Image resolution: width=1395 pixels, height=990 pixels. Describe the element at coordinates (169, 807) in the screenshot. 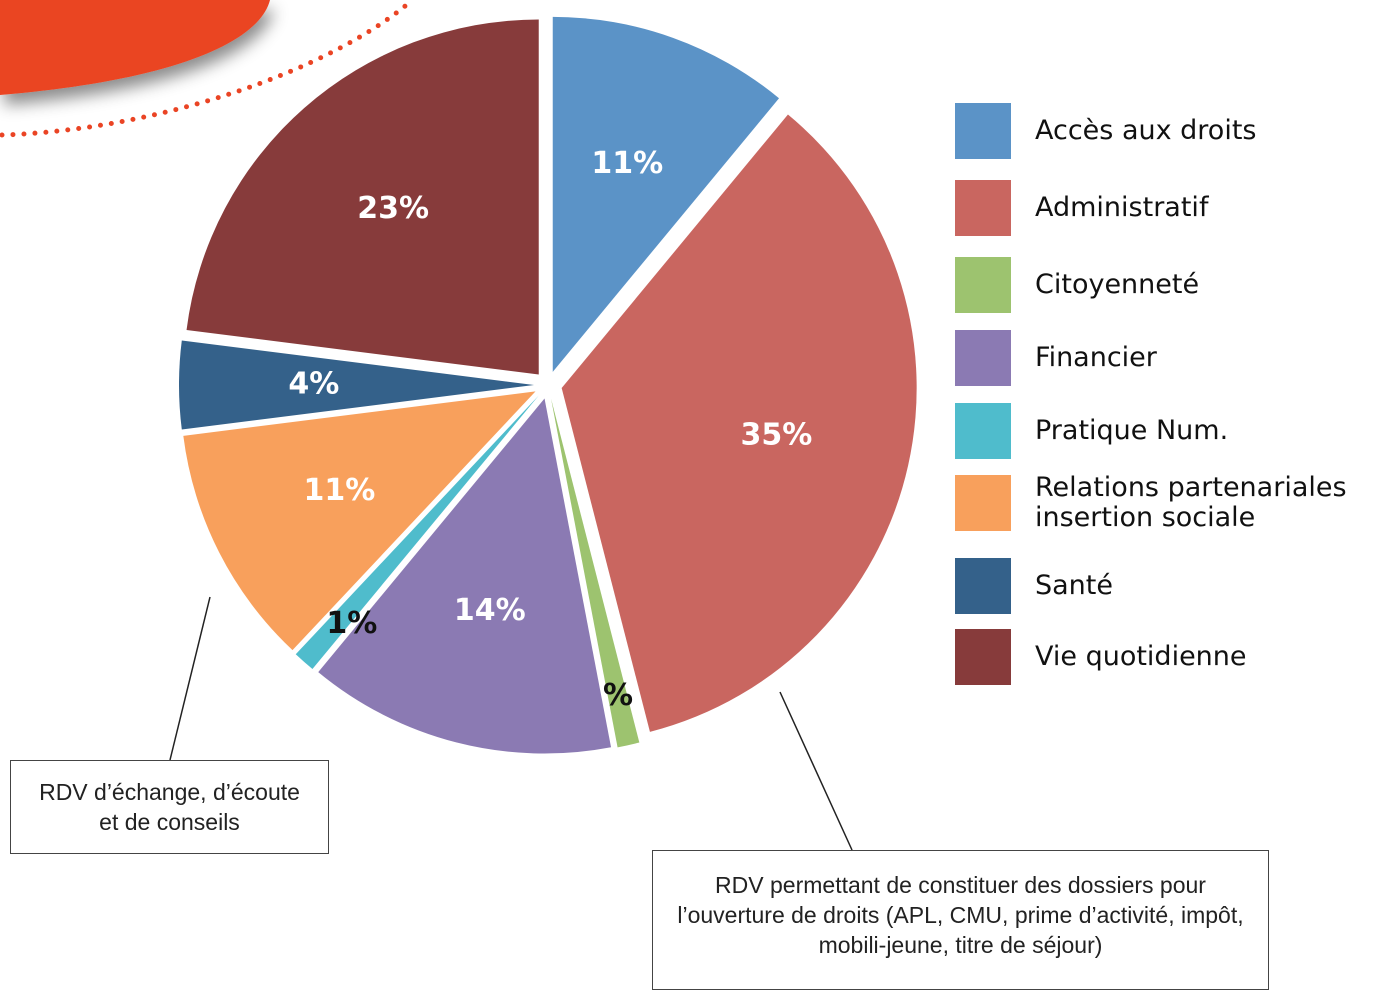

I see `annotation: RDV d’échange, d’écoute et de conseils` at that location.